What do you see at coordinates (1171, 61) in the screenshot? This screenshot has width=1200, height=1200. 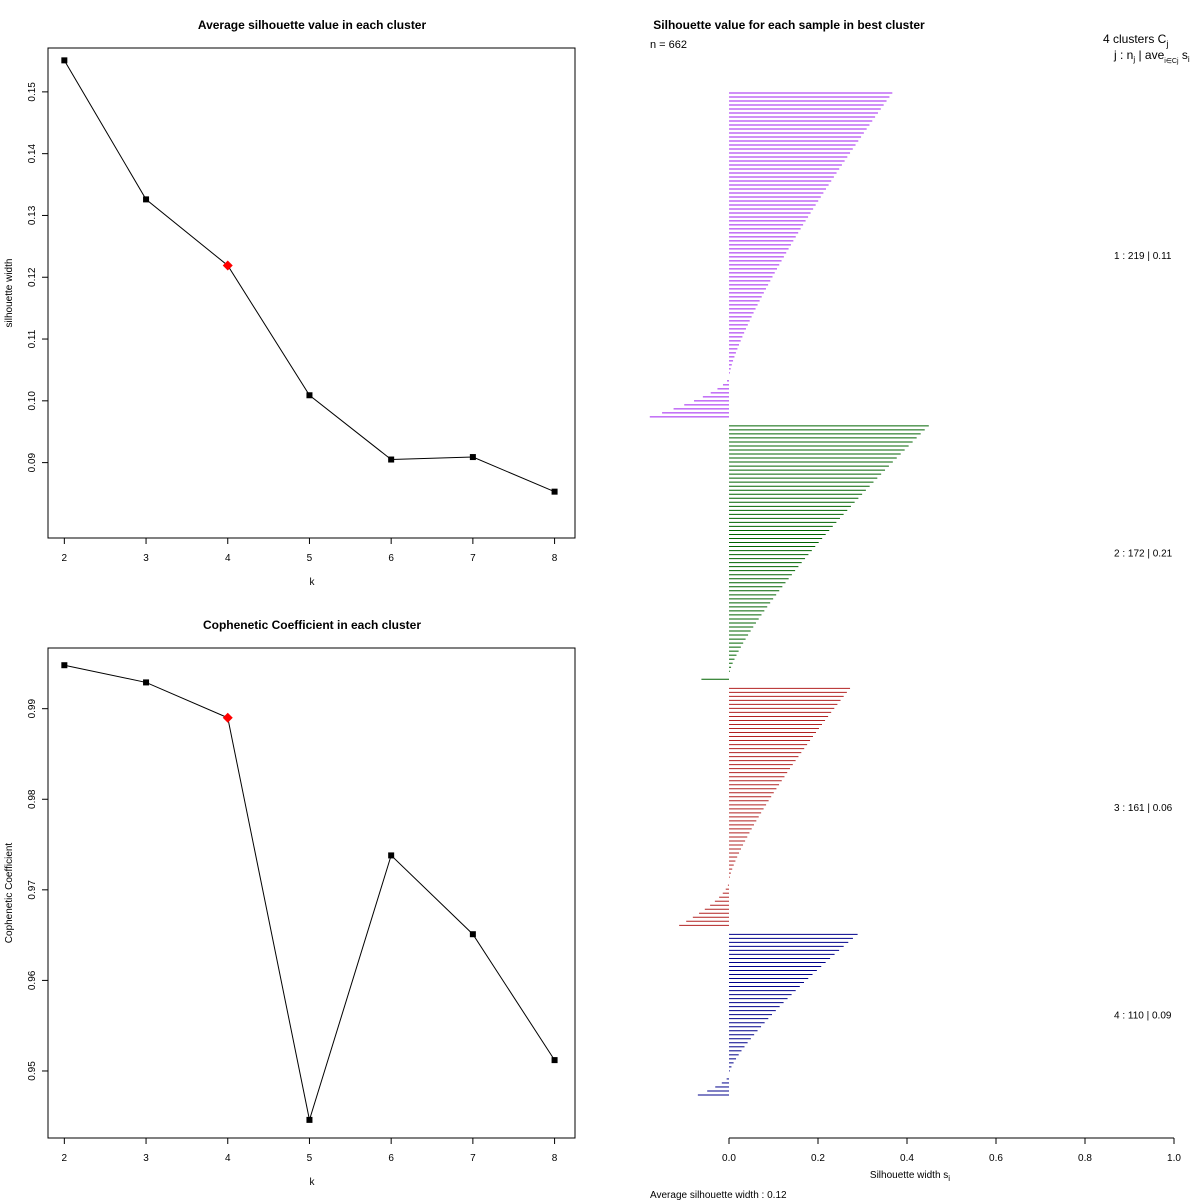 I see `legend-subheader-subscript2: i∈Cj` at bounding box center [1171, 61].